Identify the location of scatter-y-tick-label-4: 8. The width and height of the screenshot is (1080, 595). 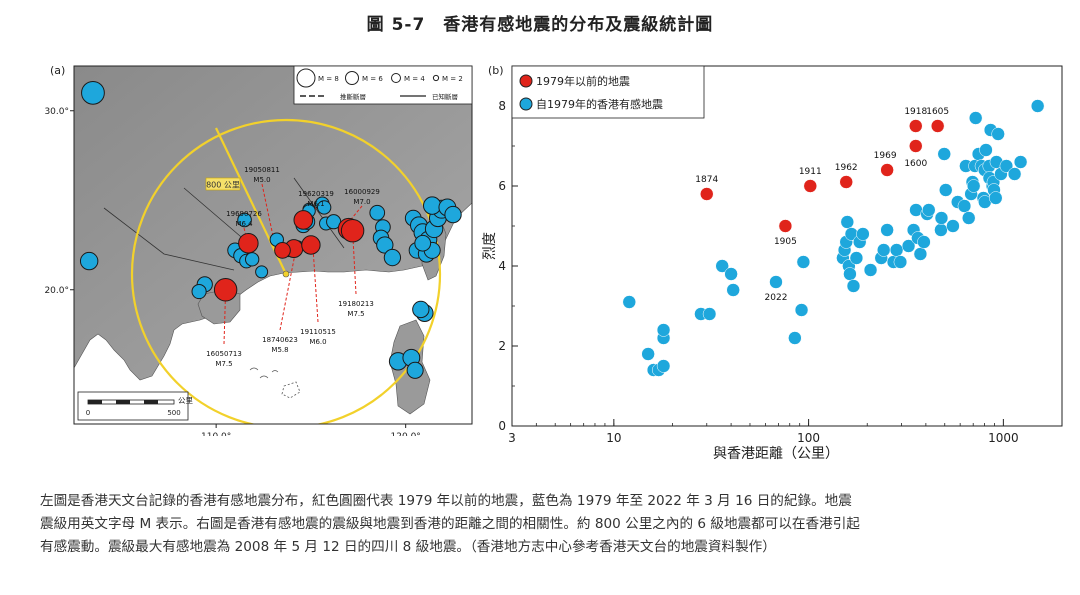
(502, 106).